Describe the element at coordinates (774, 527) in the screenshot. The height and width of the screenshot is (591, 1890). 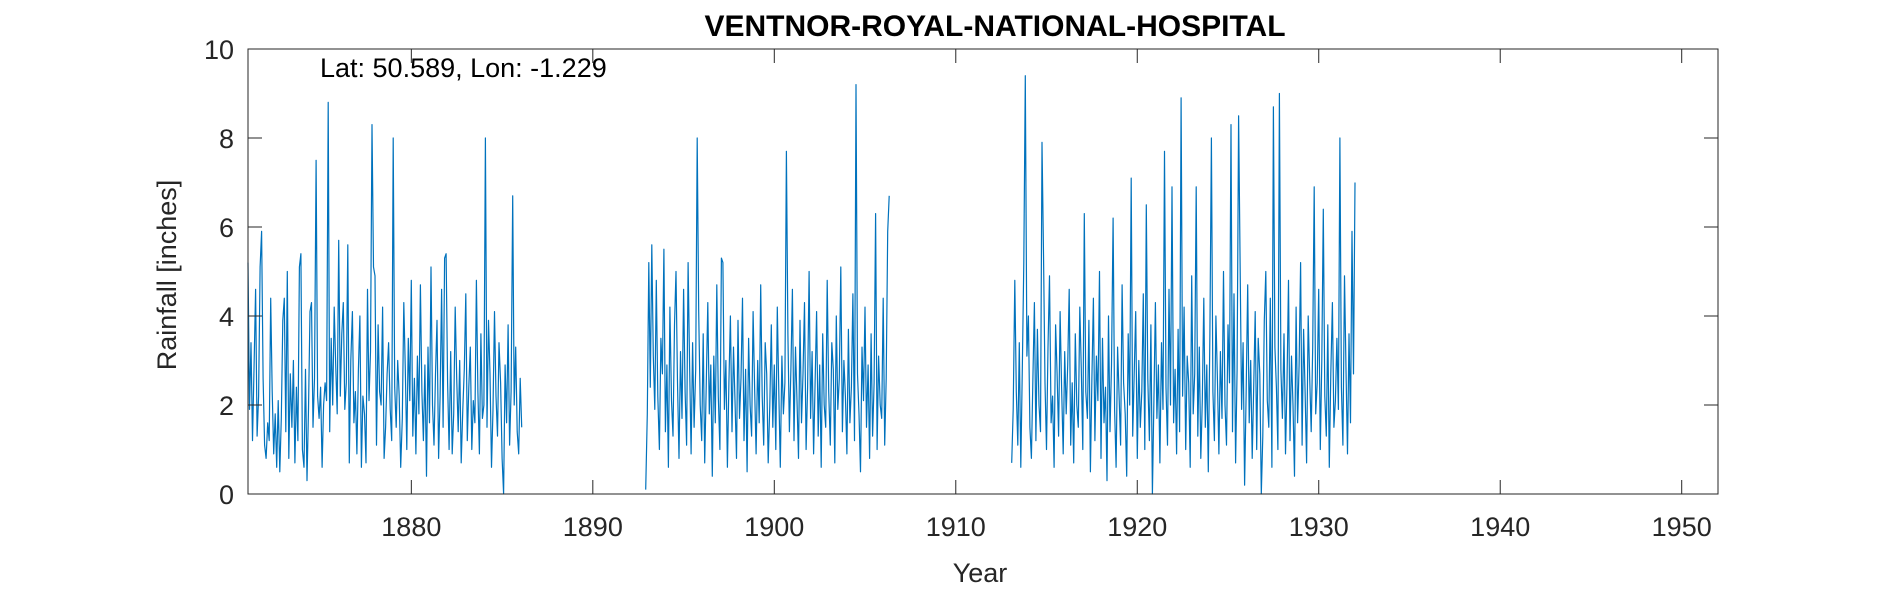
I see `x-tick-label: 1900` at that location.